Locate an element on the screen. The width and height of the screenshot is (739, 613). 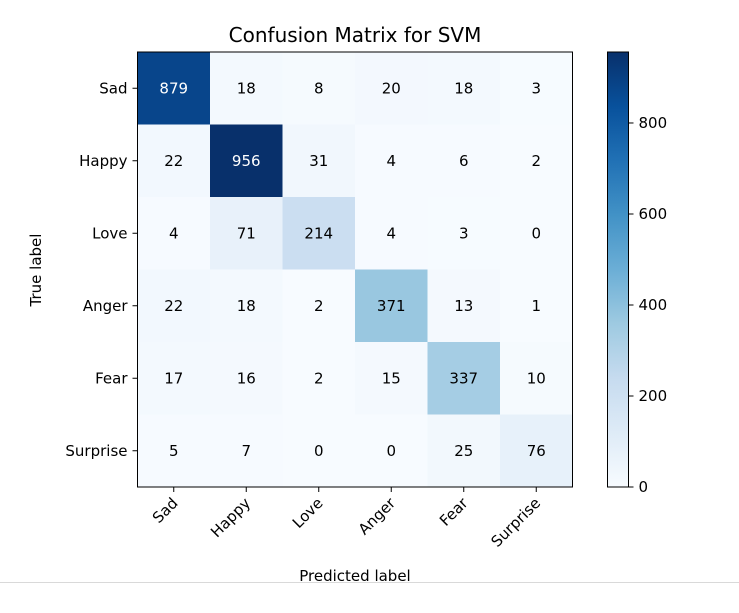
y-axis-ticks: Sad Happy Love Anger Fear Surprise is located at coordinates (101, 269).